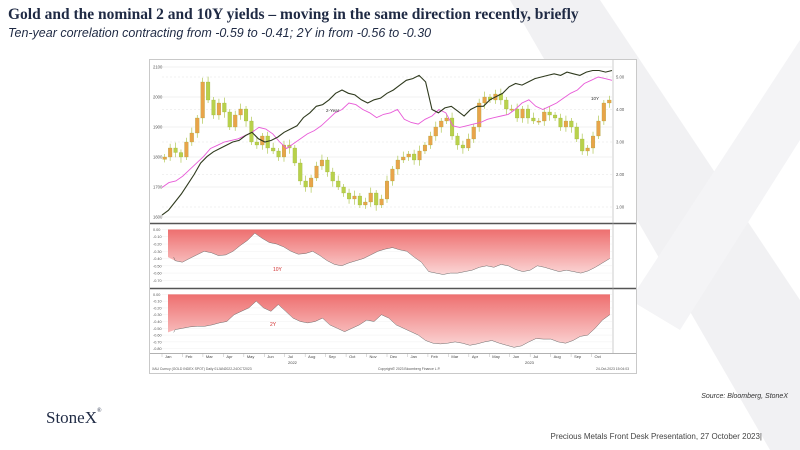  What do you see at coordinates (229, 356) in the screenshot?
I see `x-tick-label: Apr` at bounding box center [229, 356].